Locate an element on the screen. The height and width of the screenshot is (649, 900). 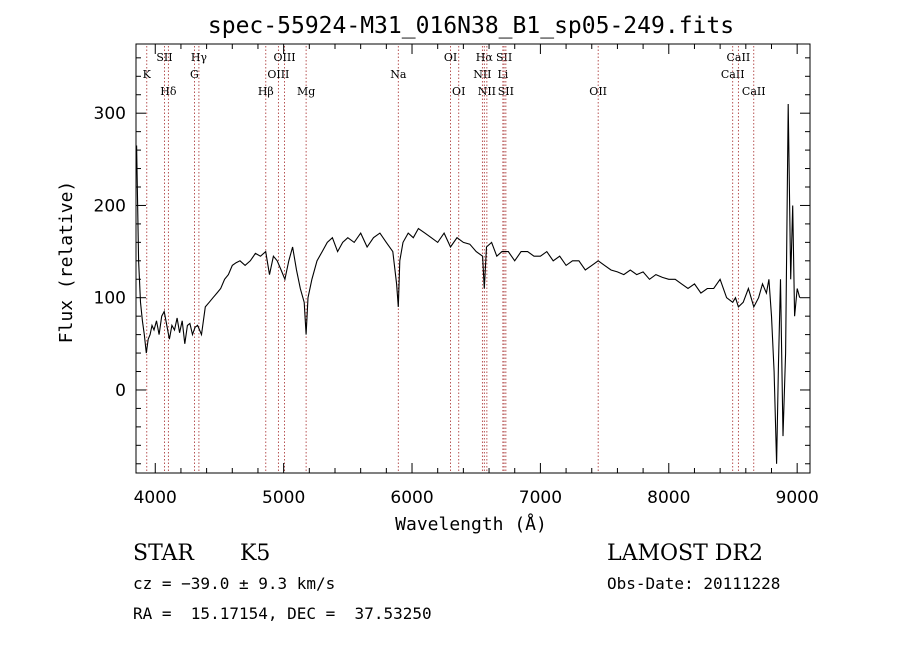
spectral-line-label: K is located at coordinates (147, 74).